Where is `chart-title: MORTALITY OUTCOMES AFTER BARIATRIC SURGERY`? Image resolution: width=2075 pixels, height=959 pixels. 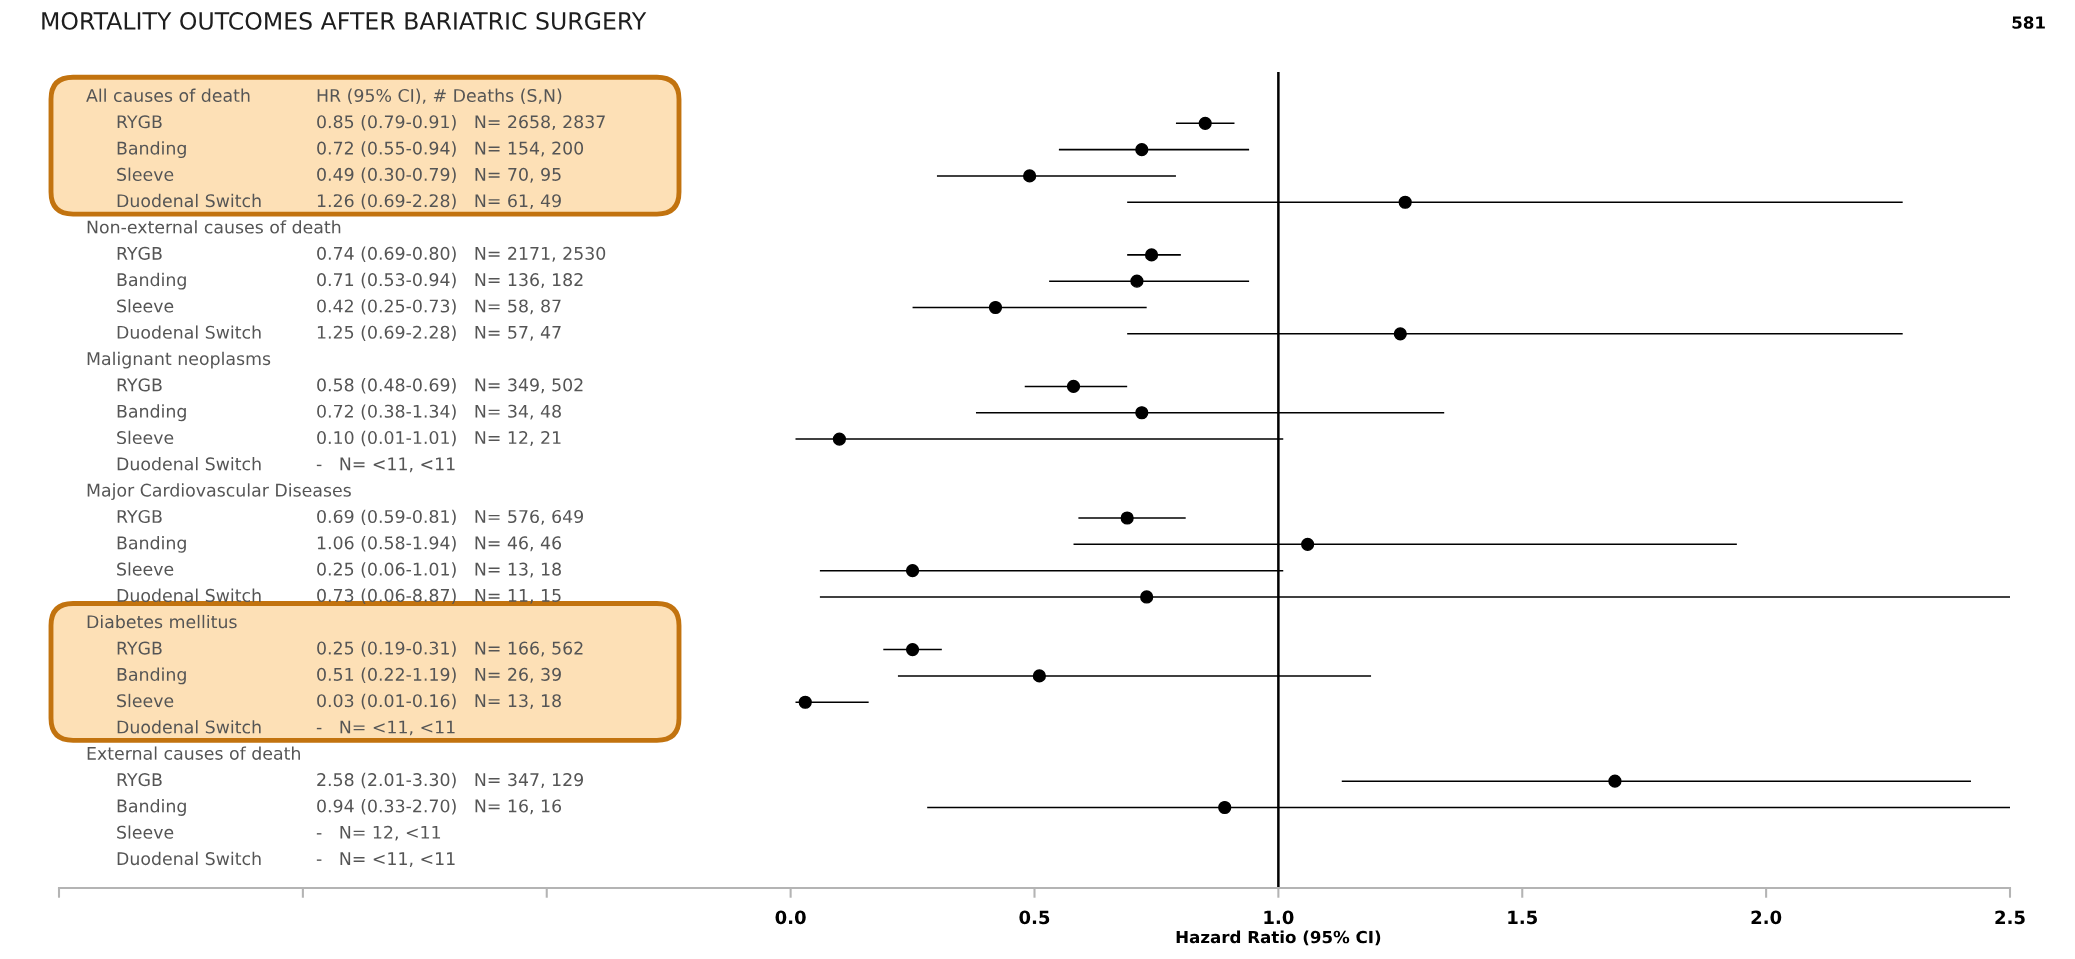
chart-title: MORTALITY OUTCOMES AFTER BARIATRIC SURGERY is located at coordinates (344, 20).